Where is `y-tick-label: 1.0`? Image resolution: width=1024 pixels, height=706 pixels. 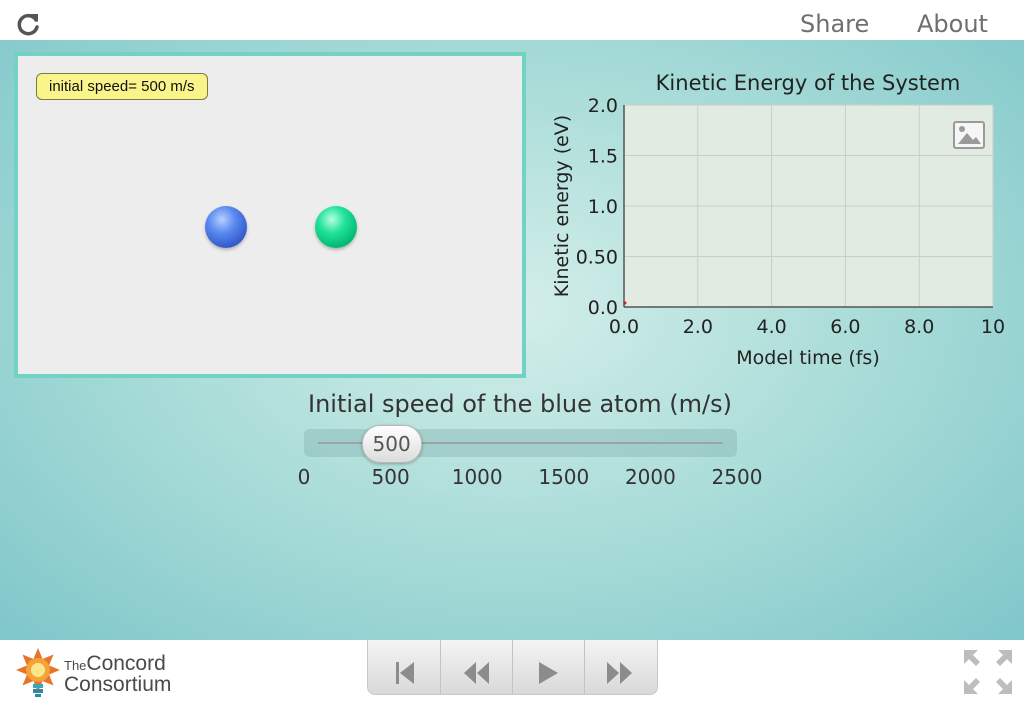 y-tick-label: 1.0 is located at coordinates (603, 207).